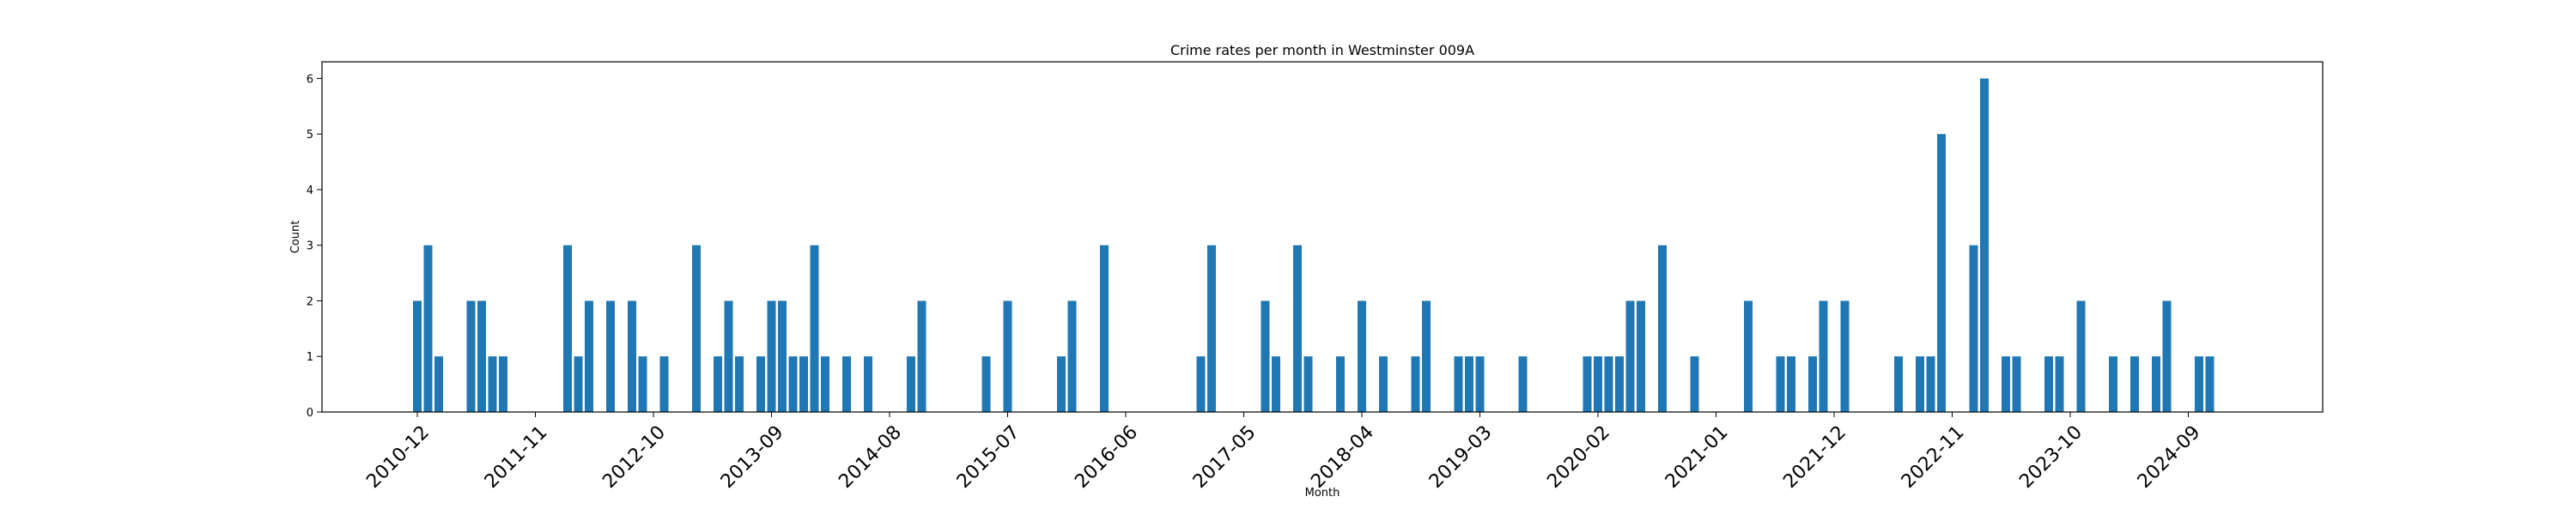 The image size is (2576, 515). I want to click on y-axis: 0 1 2 3 4 5 6, so click(314, 246).